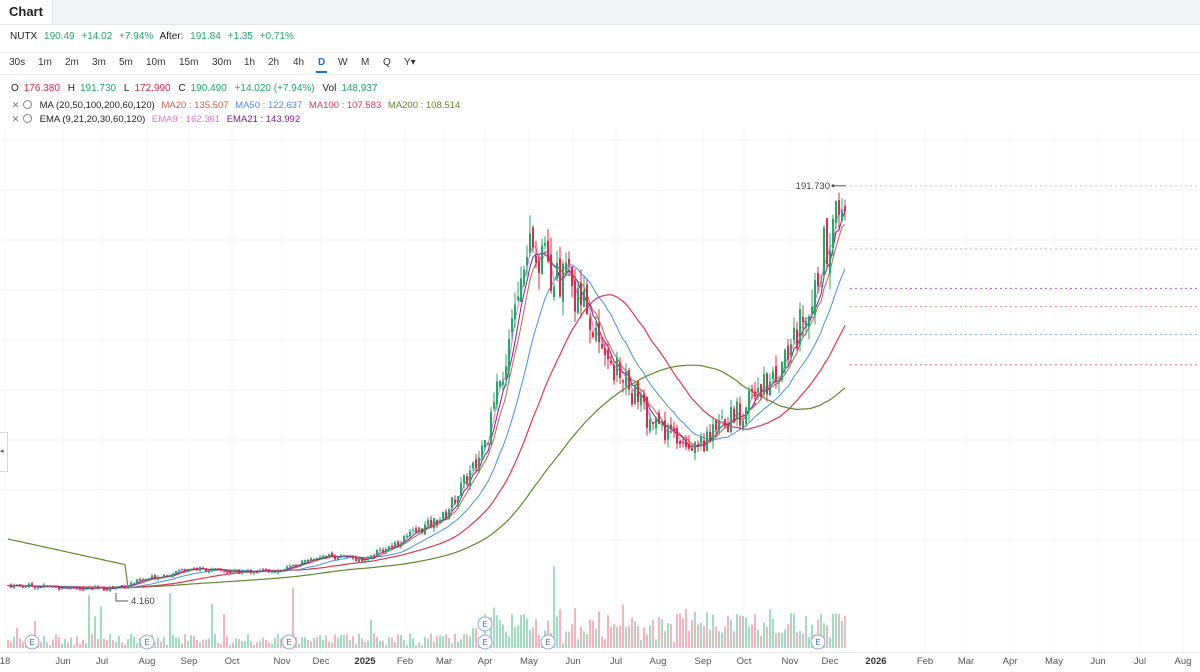  What do you see at coordinates (126, 62) in the screenshot?
I see `timeframe-5m: 5m` at bounding box center [126, 62].